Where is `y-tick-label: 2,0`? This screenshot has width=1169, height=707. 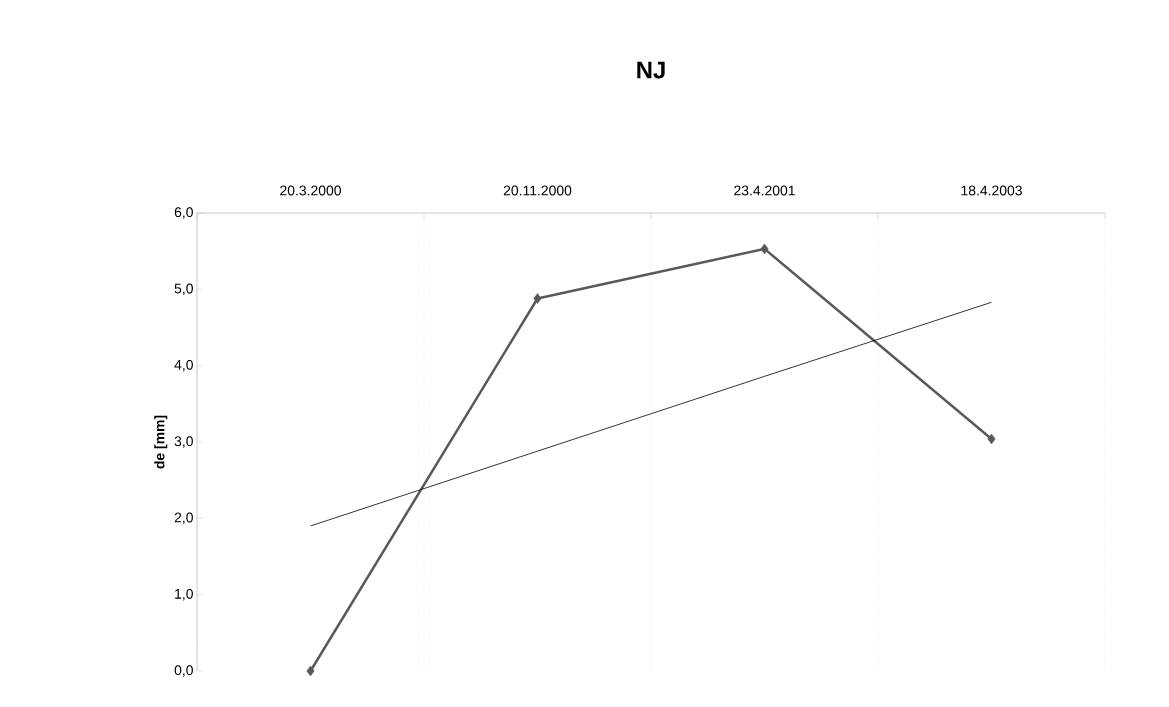
y-tick-label: 2,0 is located at coordinates (183, 518).